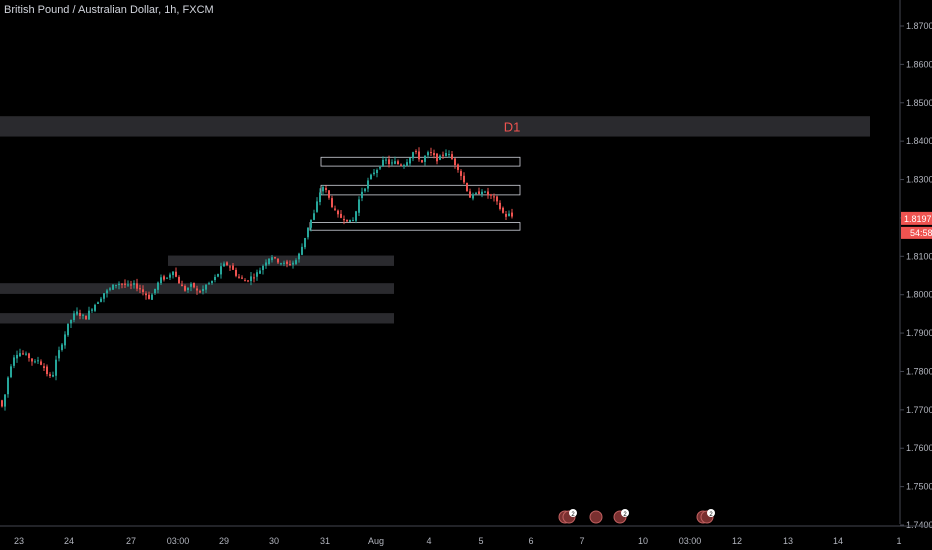 Image resolution: width=932 pixels, height=550 pixels. Describe the element at coordinates (19, 541) in the screenshot. I see `time-tick-label: 23` at that location.